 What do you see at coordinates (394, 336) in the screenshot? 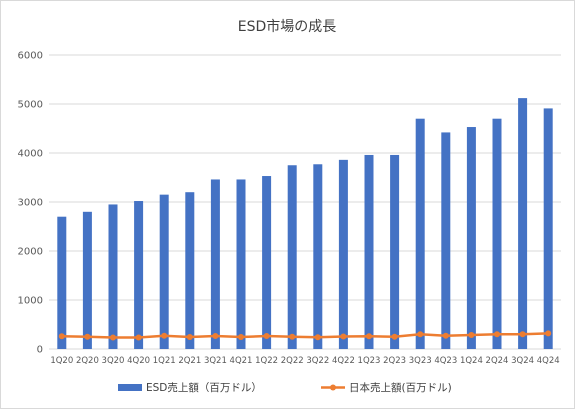
I see `point-japan-2Q23` at bounding box center [394, 336].